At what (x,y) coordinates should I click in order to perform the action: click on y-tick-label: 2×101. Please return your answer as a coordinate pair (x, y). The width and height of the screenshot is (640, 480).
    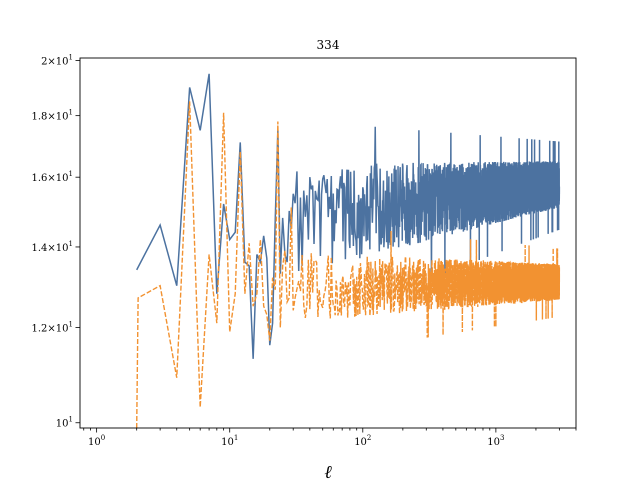
    Looking at the image, I should click on (57, 61).